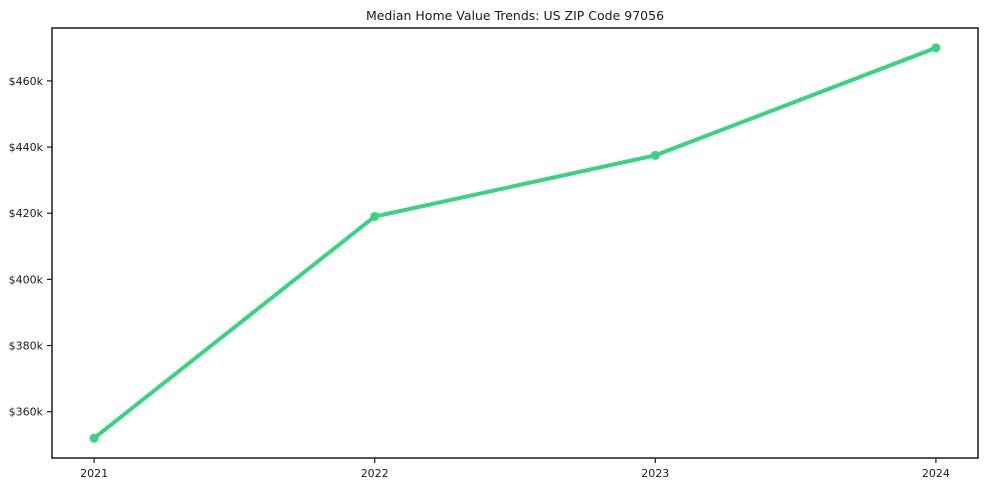 This screenshot has width=990, height=490. I want to click on y-tick-label: $380k, so click(26, 346).